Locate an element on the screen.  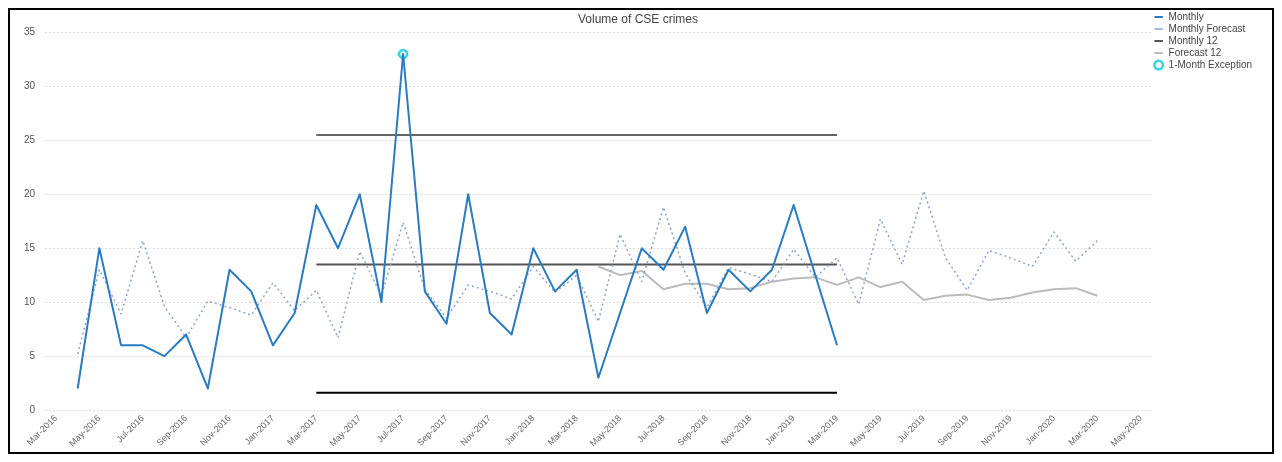
y-tick-label: 35 is located at coordinates (30, 32).